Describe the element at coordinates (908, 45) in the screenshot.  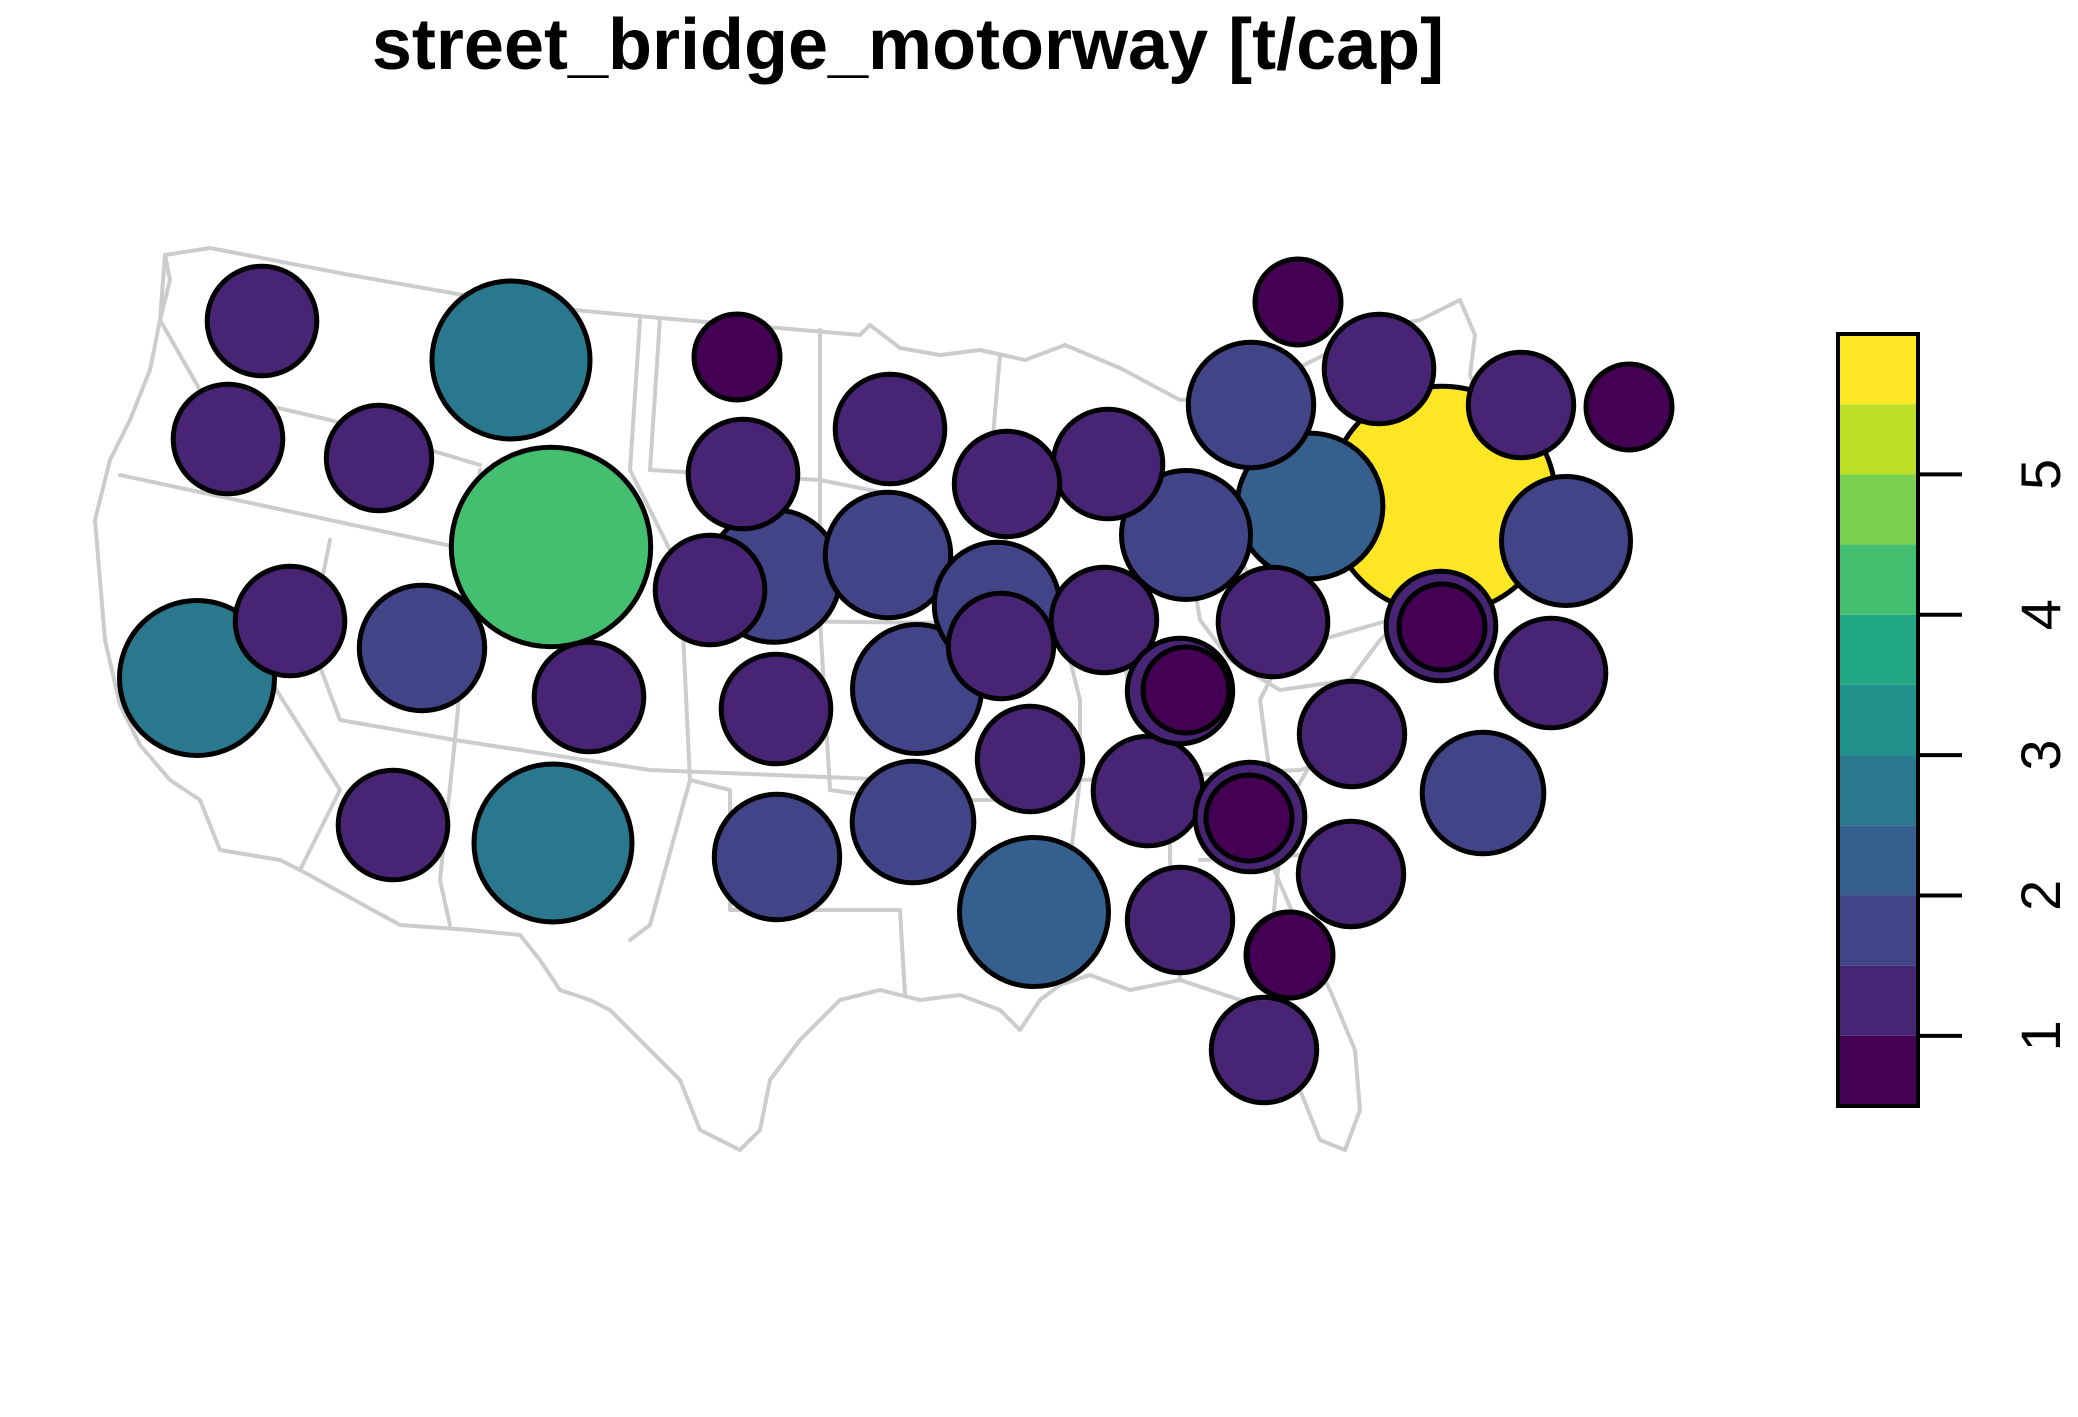
I see `map-title: street_bridge_motorway [t/cap]` at that location.